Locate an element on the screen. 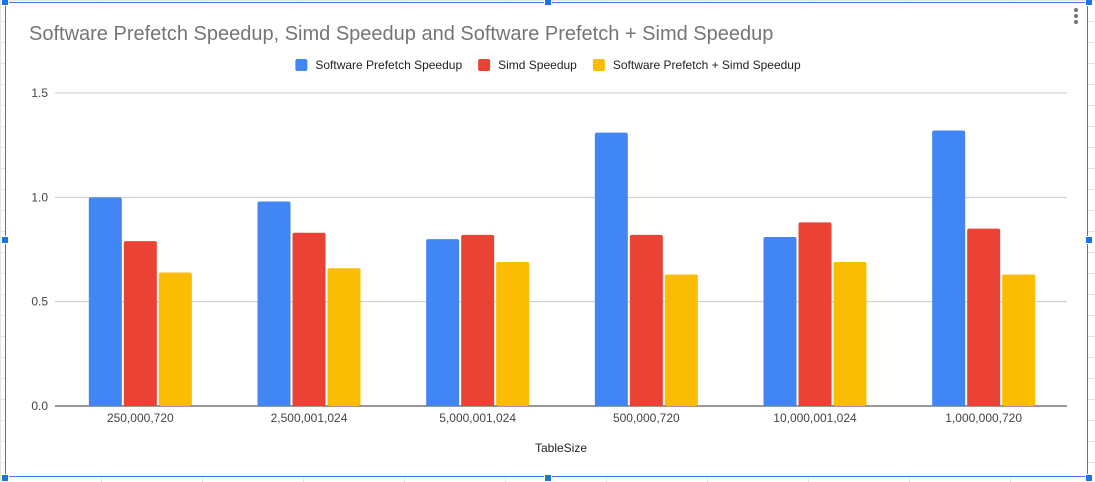 Image resolution: width=1095 pixels, height=482 pixels. resize-handle-middle-right is located at coordinates (1089, 240).